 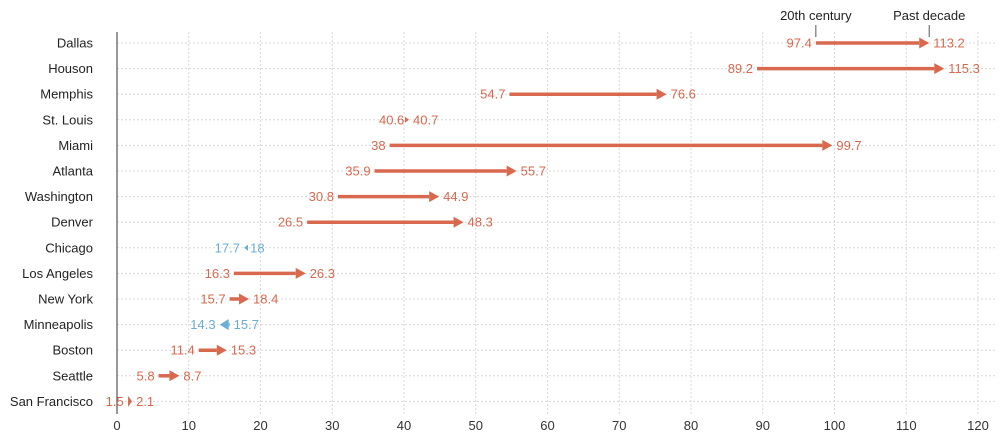 What do you see at coordinates (217, 273) in the screenshot?
I see `start-value-label: 16.3` at bounding box center [217, 273].